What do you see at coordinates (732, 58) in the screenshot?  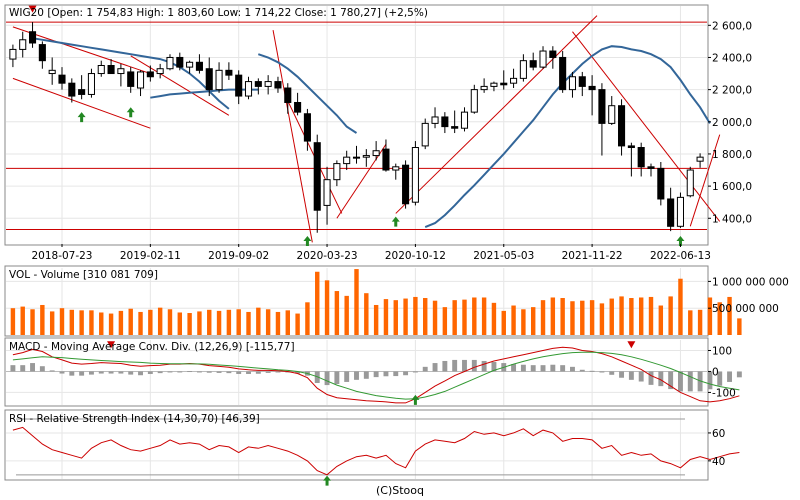 I see `price-y-tick-label: 2 400,0` at bounding box center [732, 58].